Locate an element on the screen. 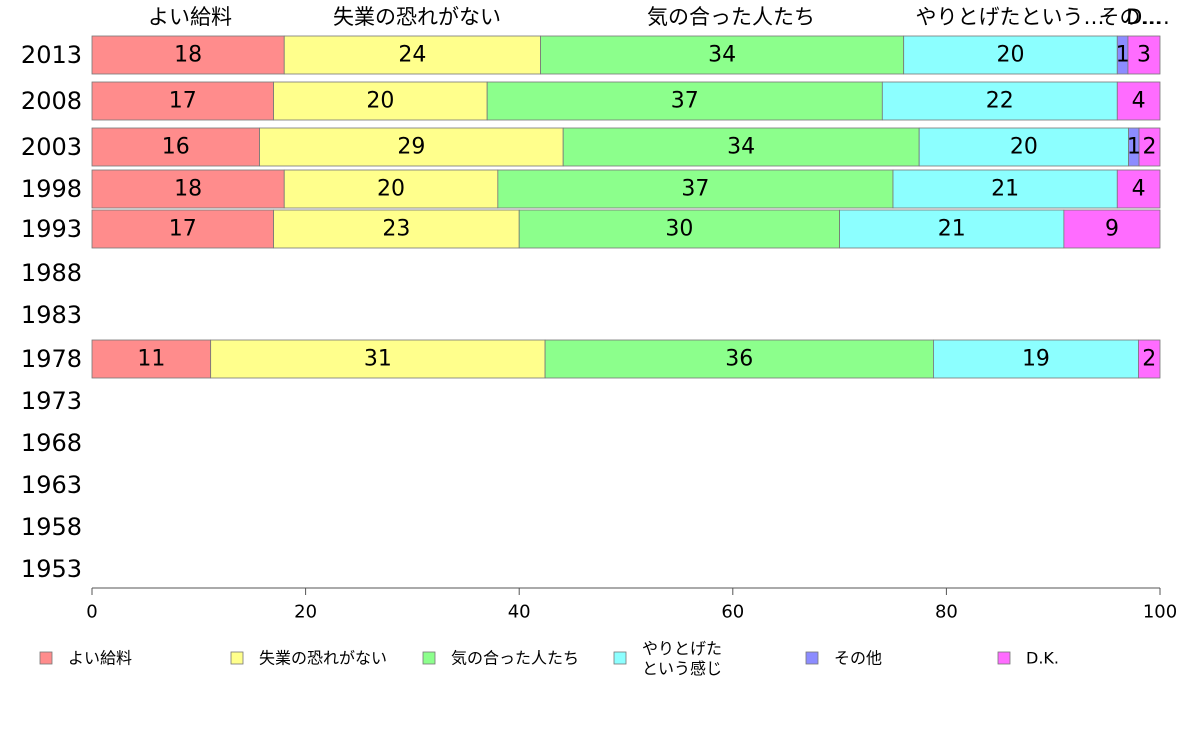 This screenshot has width=1188, height=740. data-label: 16 is located at coordinates (176, 147).